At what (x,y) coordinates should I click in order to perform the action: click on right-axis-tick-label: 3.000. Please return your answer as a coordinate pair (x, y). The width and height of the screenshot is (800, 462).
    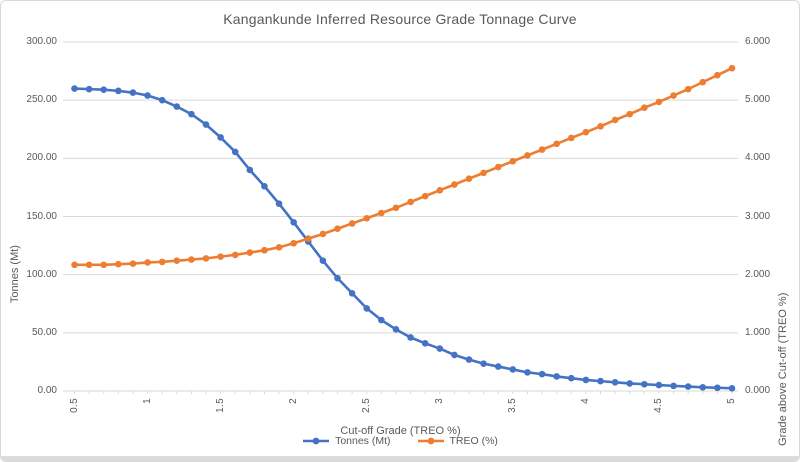
    Looking at the image, I should click on (758, 216).